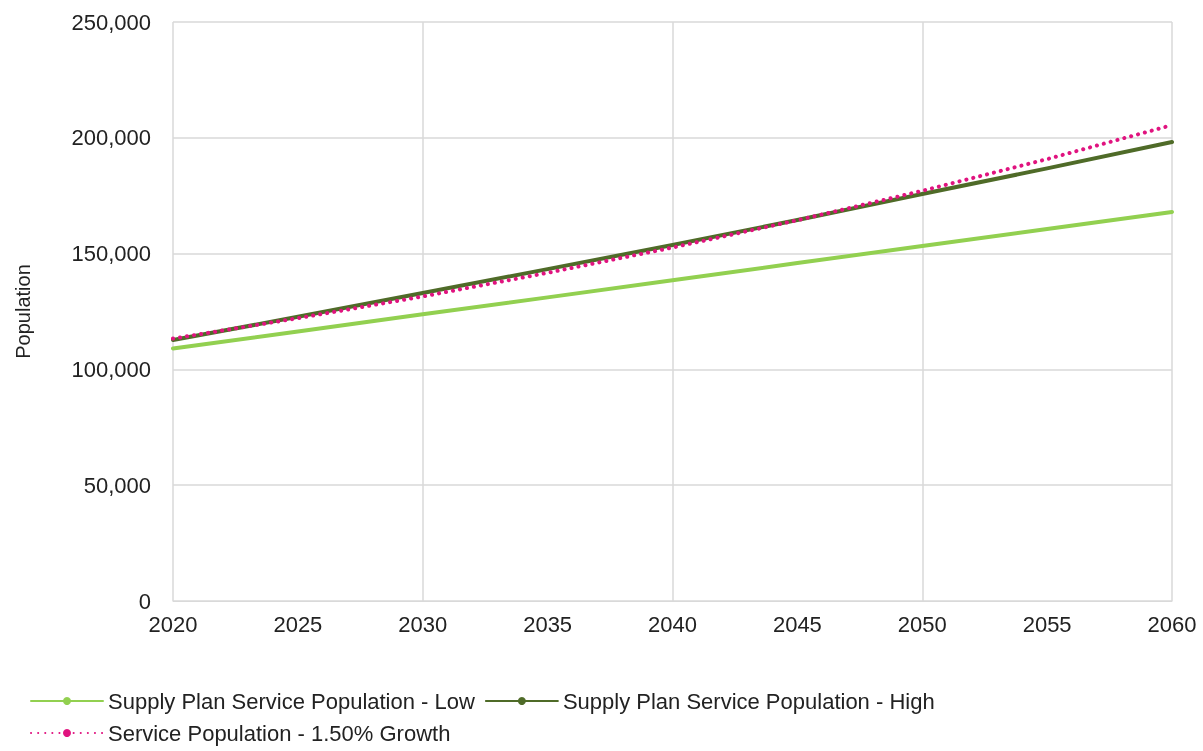 This screenshot has height=751, width=1203. Describe the element at coordinates (173, 624) in the screenshot. I see `x-tick-label: 2020` at that location.